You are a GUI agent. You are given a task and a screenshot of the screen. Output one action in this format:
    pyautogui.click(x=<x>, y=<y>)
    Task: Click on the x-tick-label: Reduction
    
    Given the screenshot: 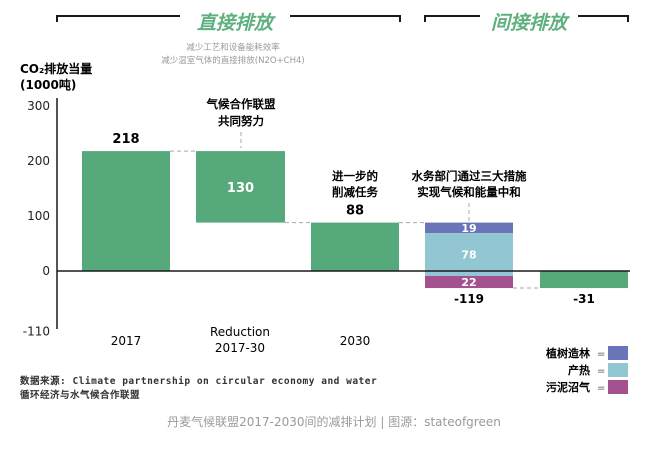 What is the action you would take?
    pyautogui.click(x=240, y=332)
    